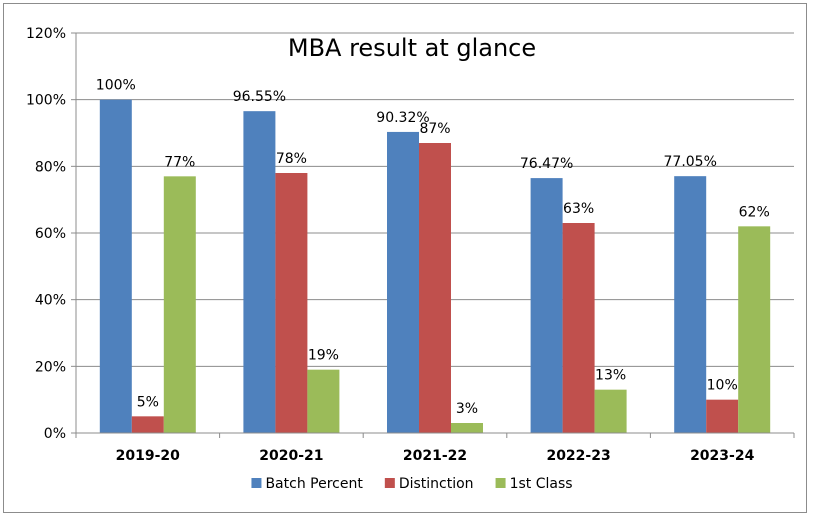 Image resolution: width=816 pixels, height=520 pixels. What do you see at coordinates (116, 86) in the screenshot?
I see `data-label: 100%` at bounding box center [116, 86].